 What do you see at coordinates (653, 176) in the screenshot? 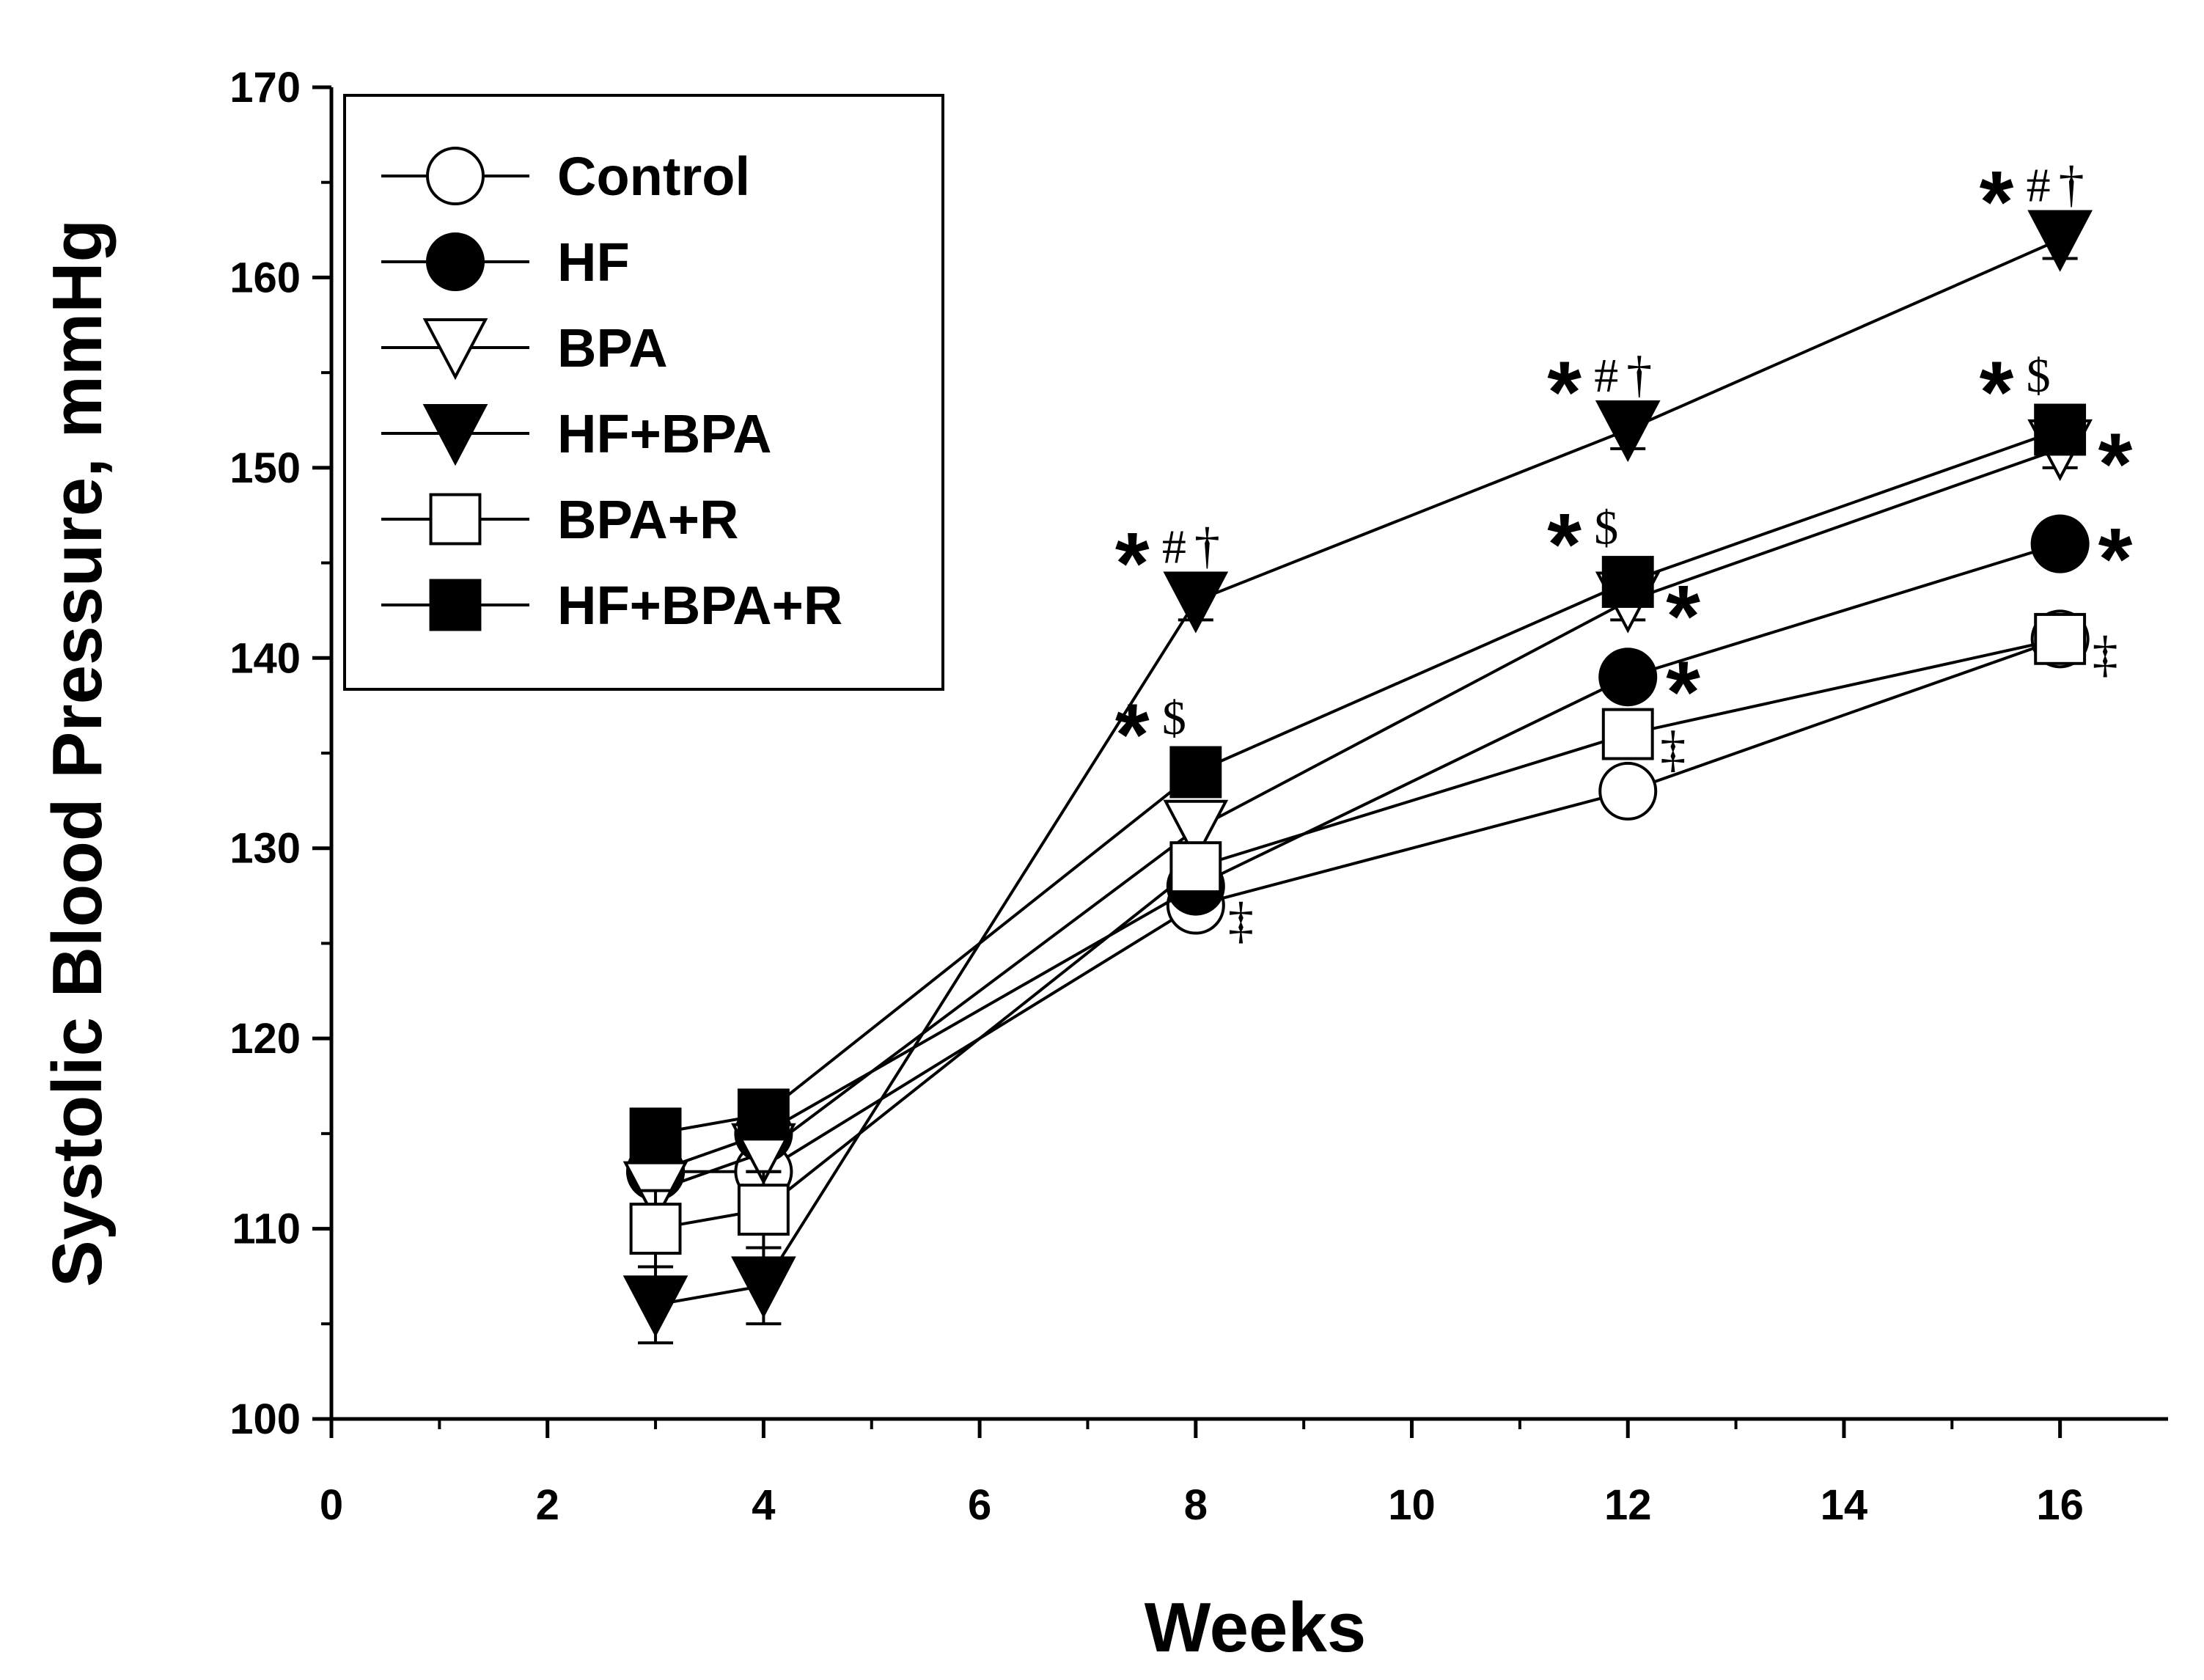
I see `legend-label: Control` at bounding box center [653, 176].